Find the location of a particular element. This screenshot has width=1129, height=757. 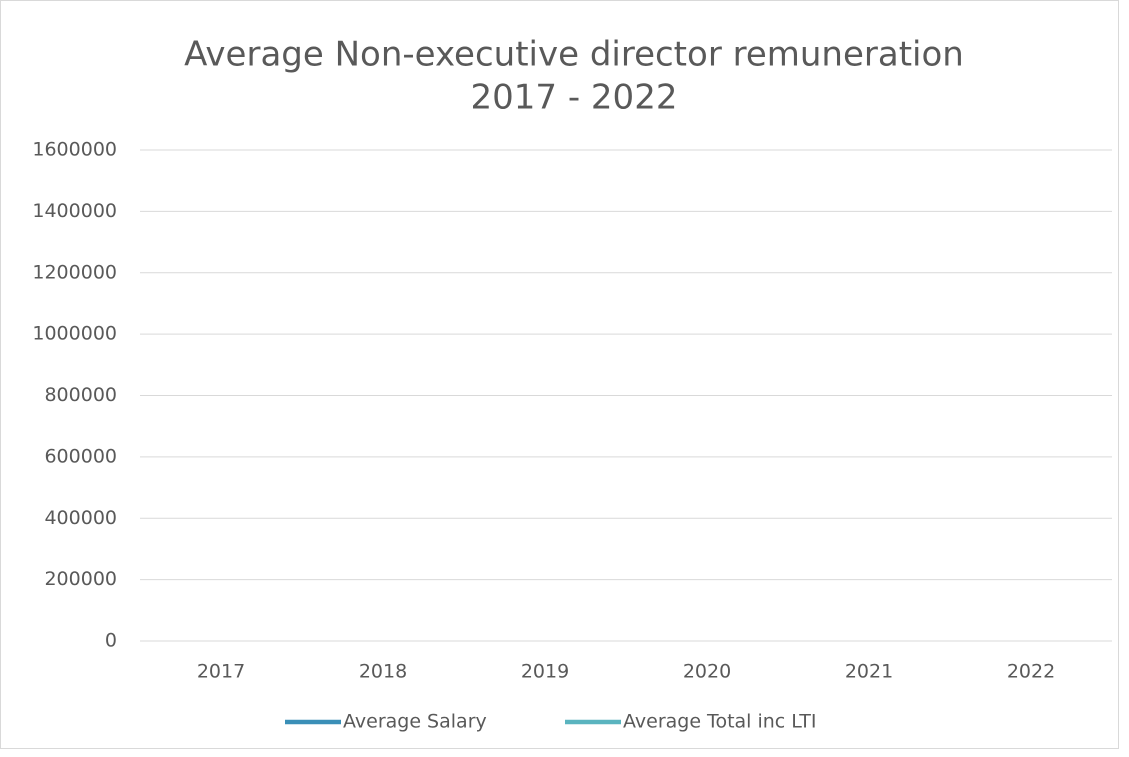

y-tick-label: 1000000 is located at coordinates (74, 334).